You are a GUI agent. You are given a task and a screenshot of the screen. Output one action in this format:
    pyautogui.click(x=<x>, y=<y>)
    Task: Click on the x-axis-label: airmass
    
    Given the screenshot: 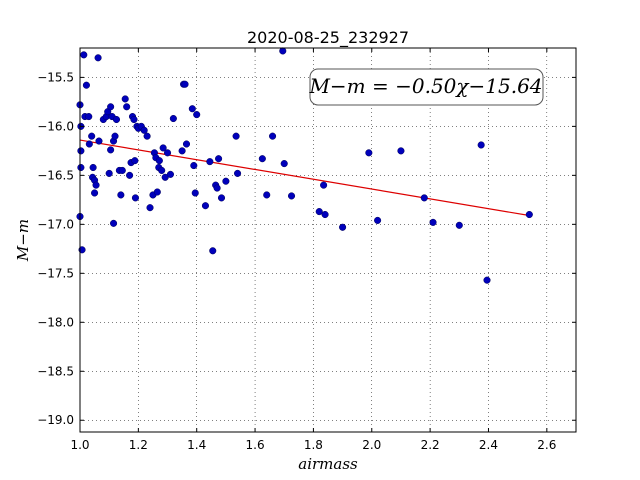 What is the action you would take?
    pyautogui.click(x=328, y=464)
    